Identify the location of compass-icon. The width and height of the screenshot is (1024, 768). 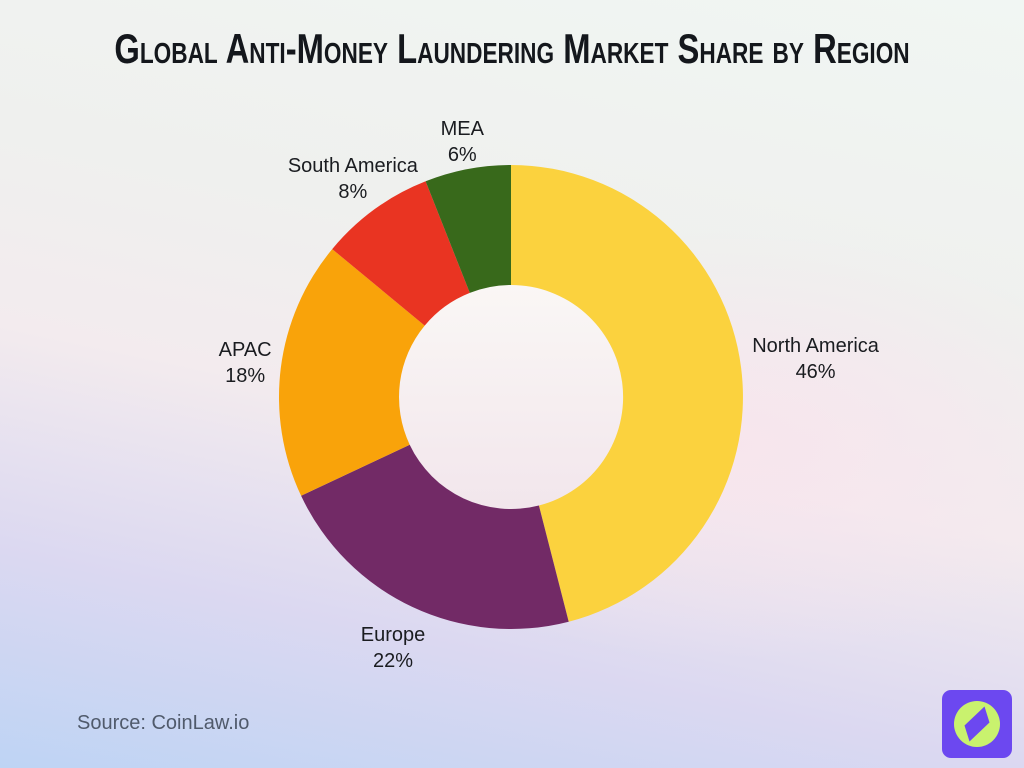
(977, 724).